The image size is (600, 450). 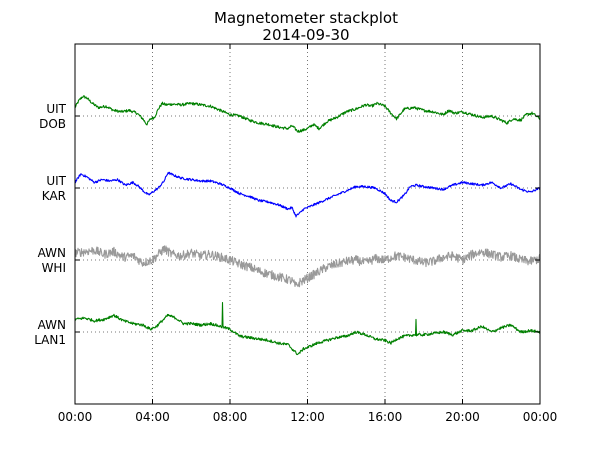 What do you see at coordinates (54, 196) in the screenshot?
I see `station-label-line: KAR` at bounding box center [54, 196].